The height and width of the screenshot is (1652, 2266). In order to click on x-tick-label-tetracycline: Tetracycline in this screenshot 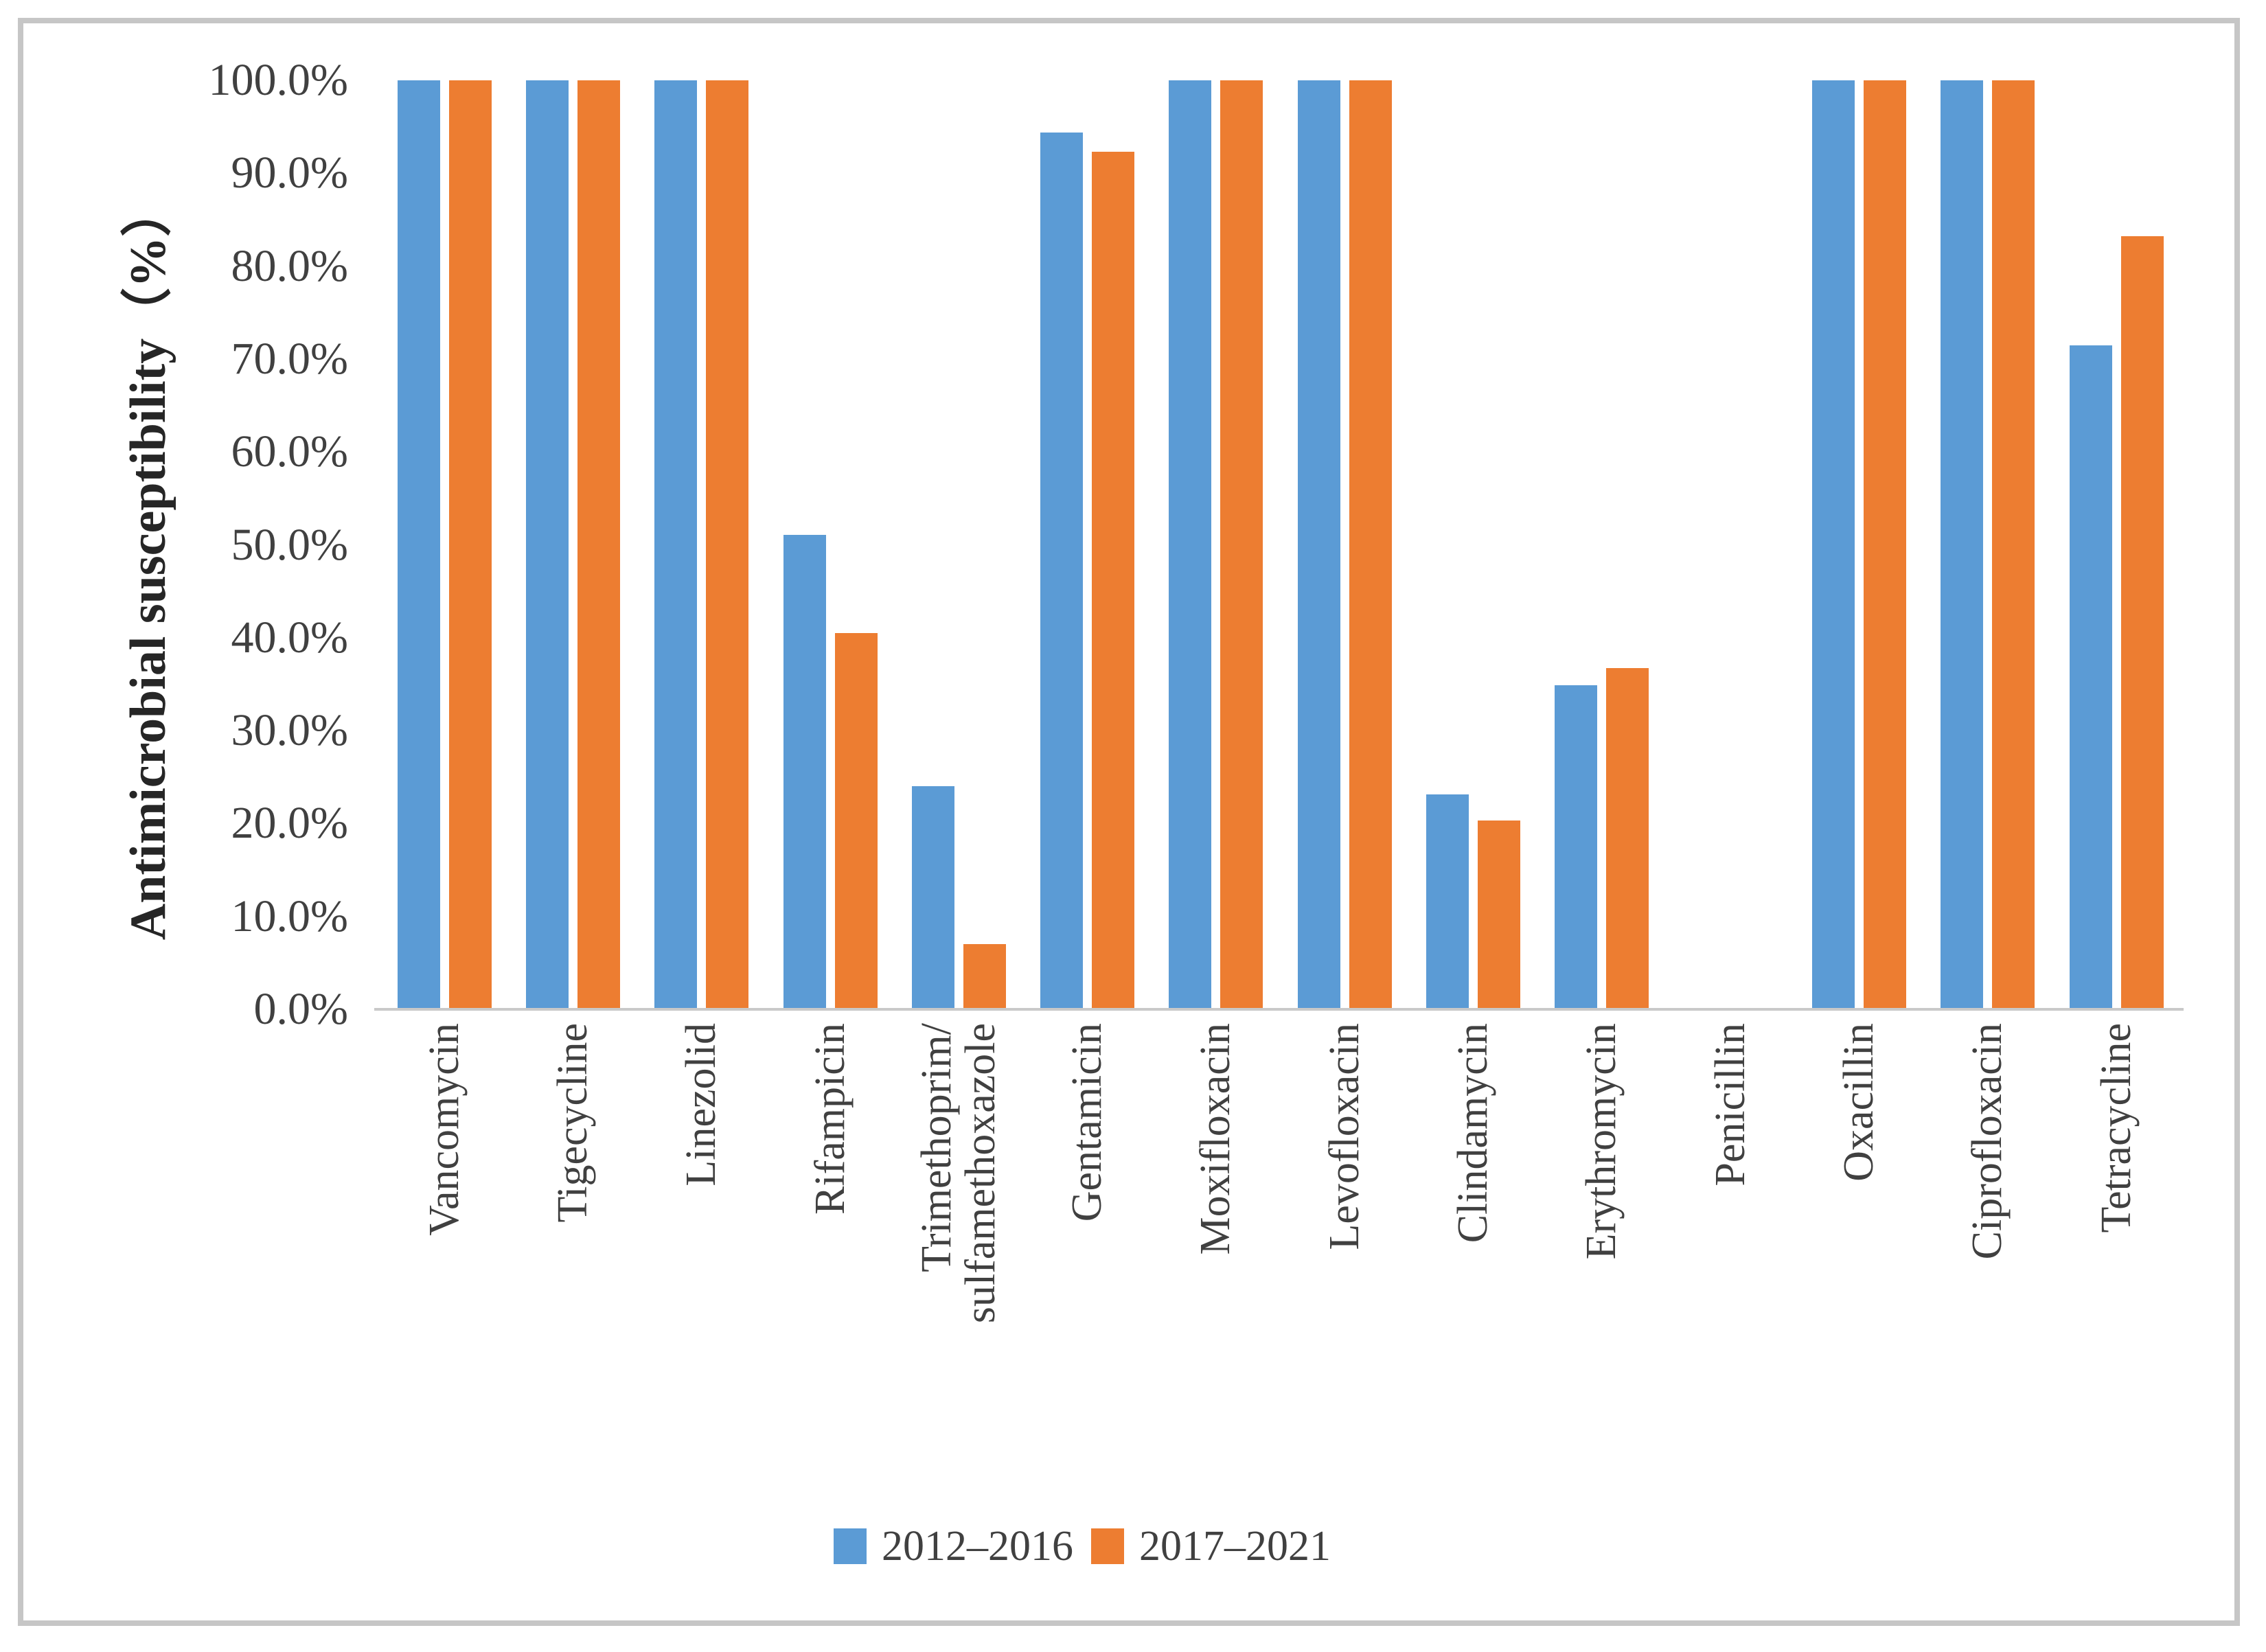, I will do `click(2116, 1229)`.